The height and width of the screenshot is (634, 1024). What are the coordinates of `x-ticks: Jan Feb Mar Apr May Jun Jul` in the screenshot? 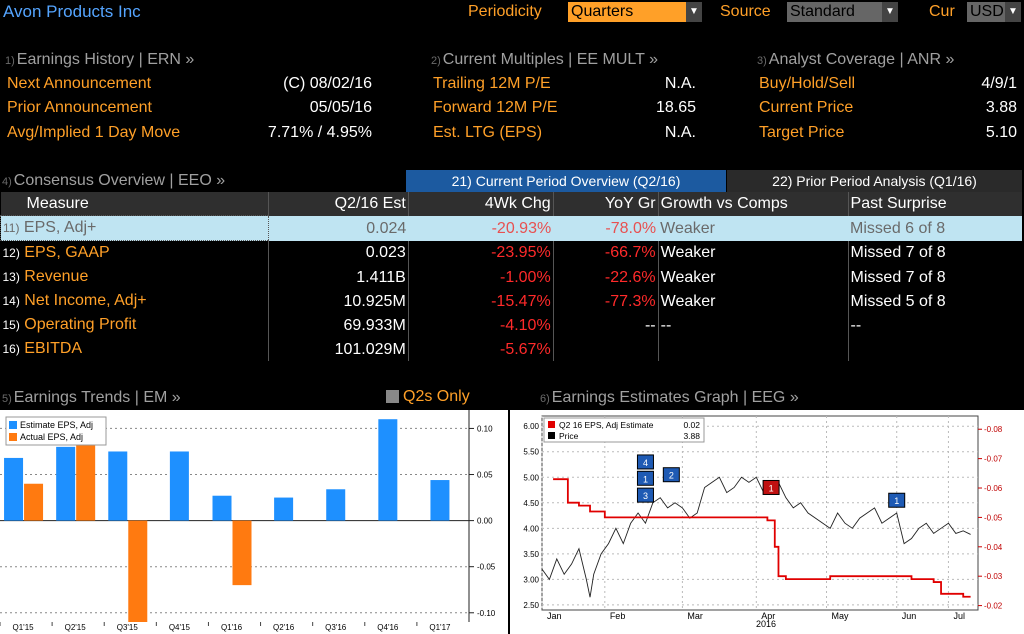 It's located at (756, 616).